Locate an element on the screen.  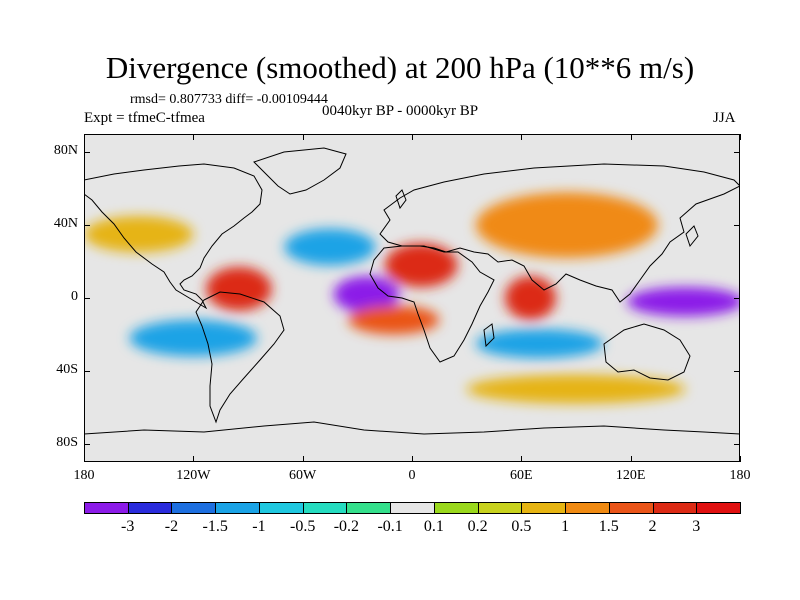
colorbar-label: 0.5 is located at coordinates (521, 526).